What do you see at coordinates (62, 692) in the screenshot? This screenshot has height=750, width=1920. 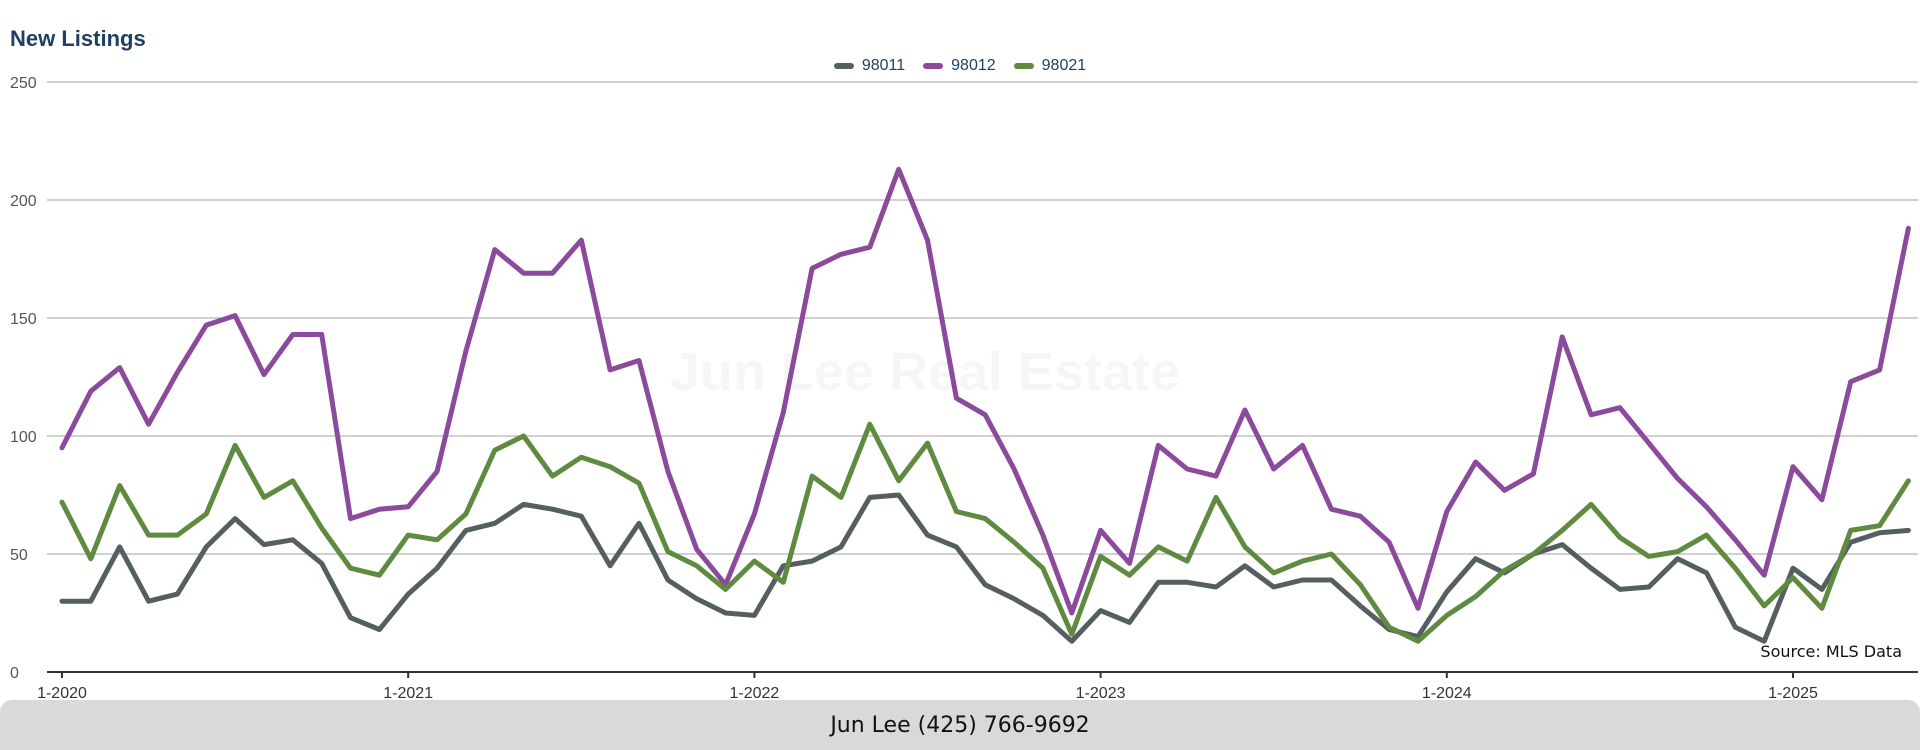 I see `x-tick-label-1-2020: 1-2020` at bounding box center [62, 692].